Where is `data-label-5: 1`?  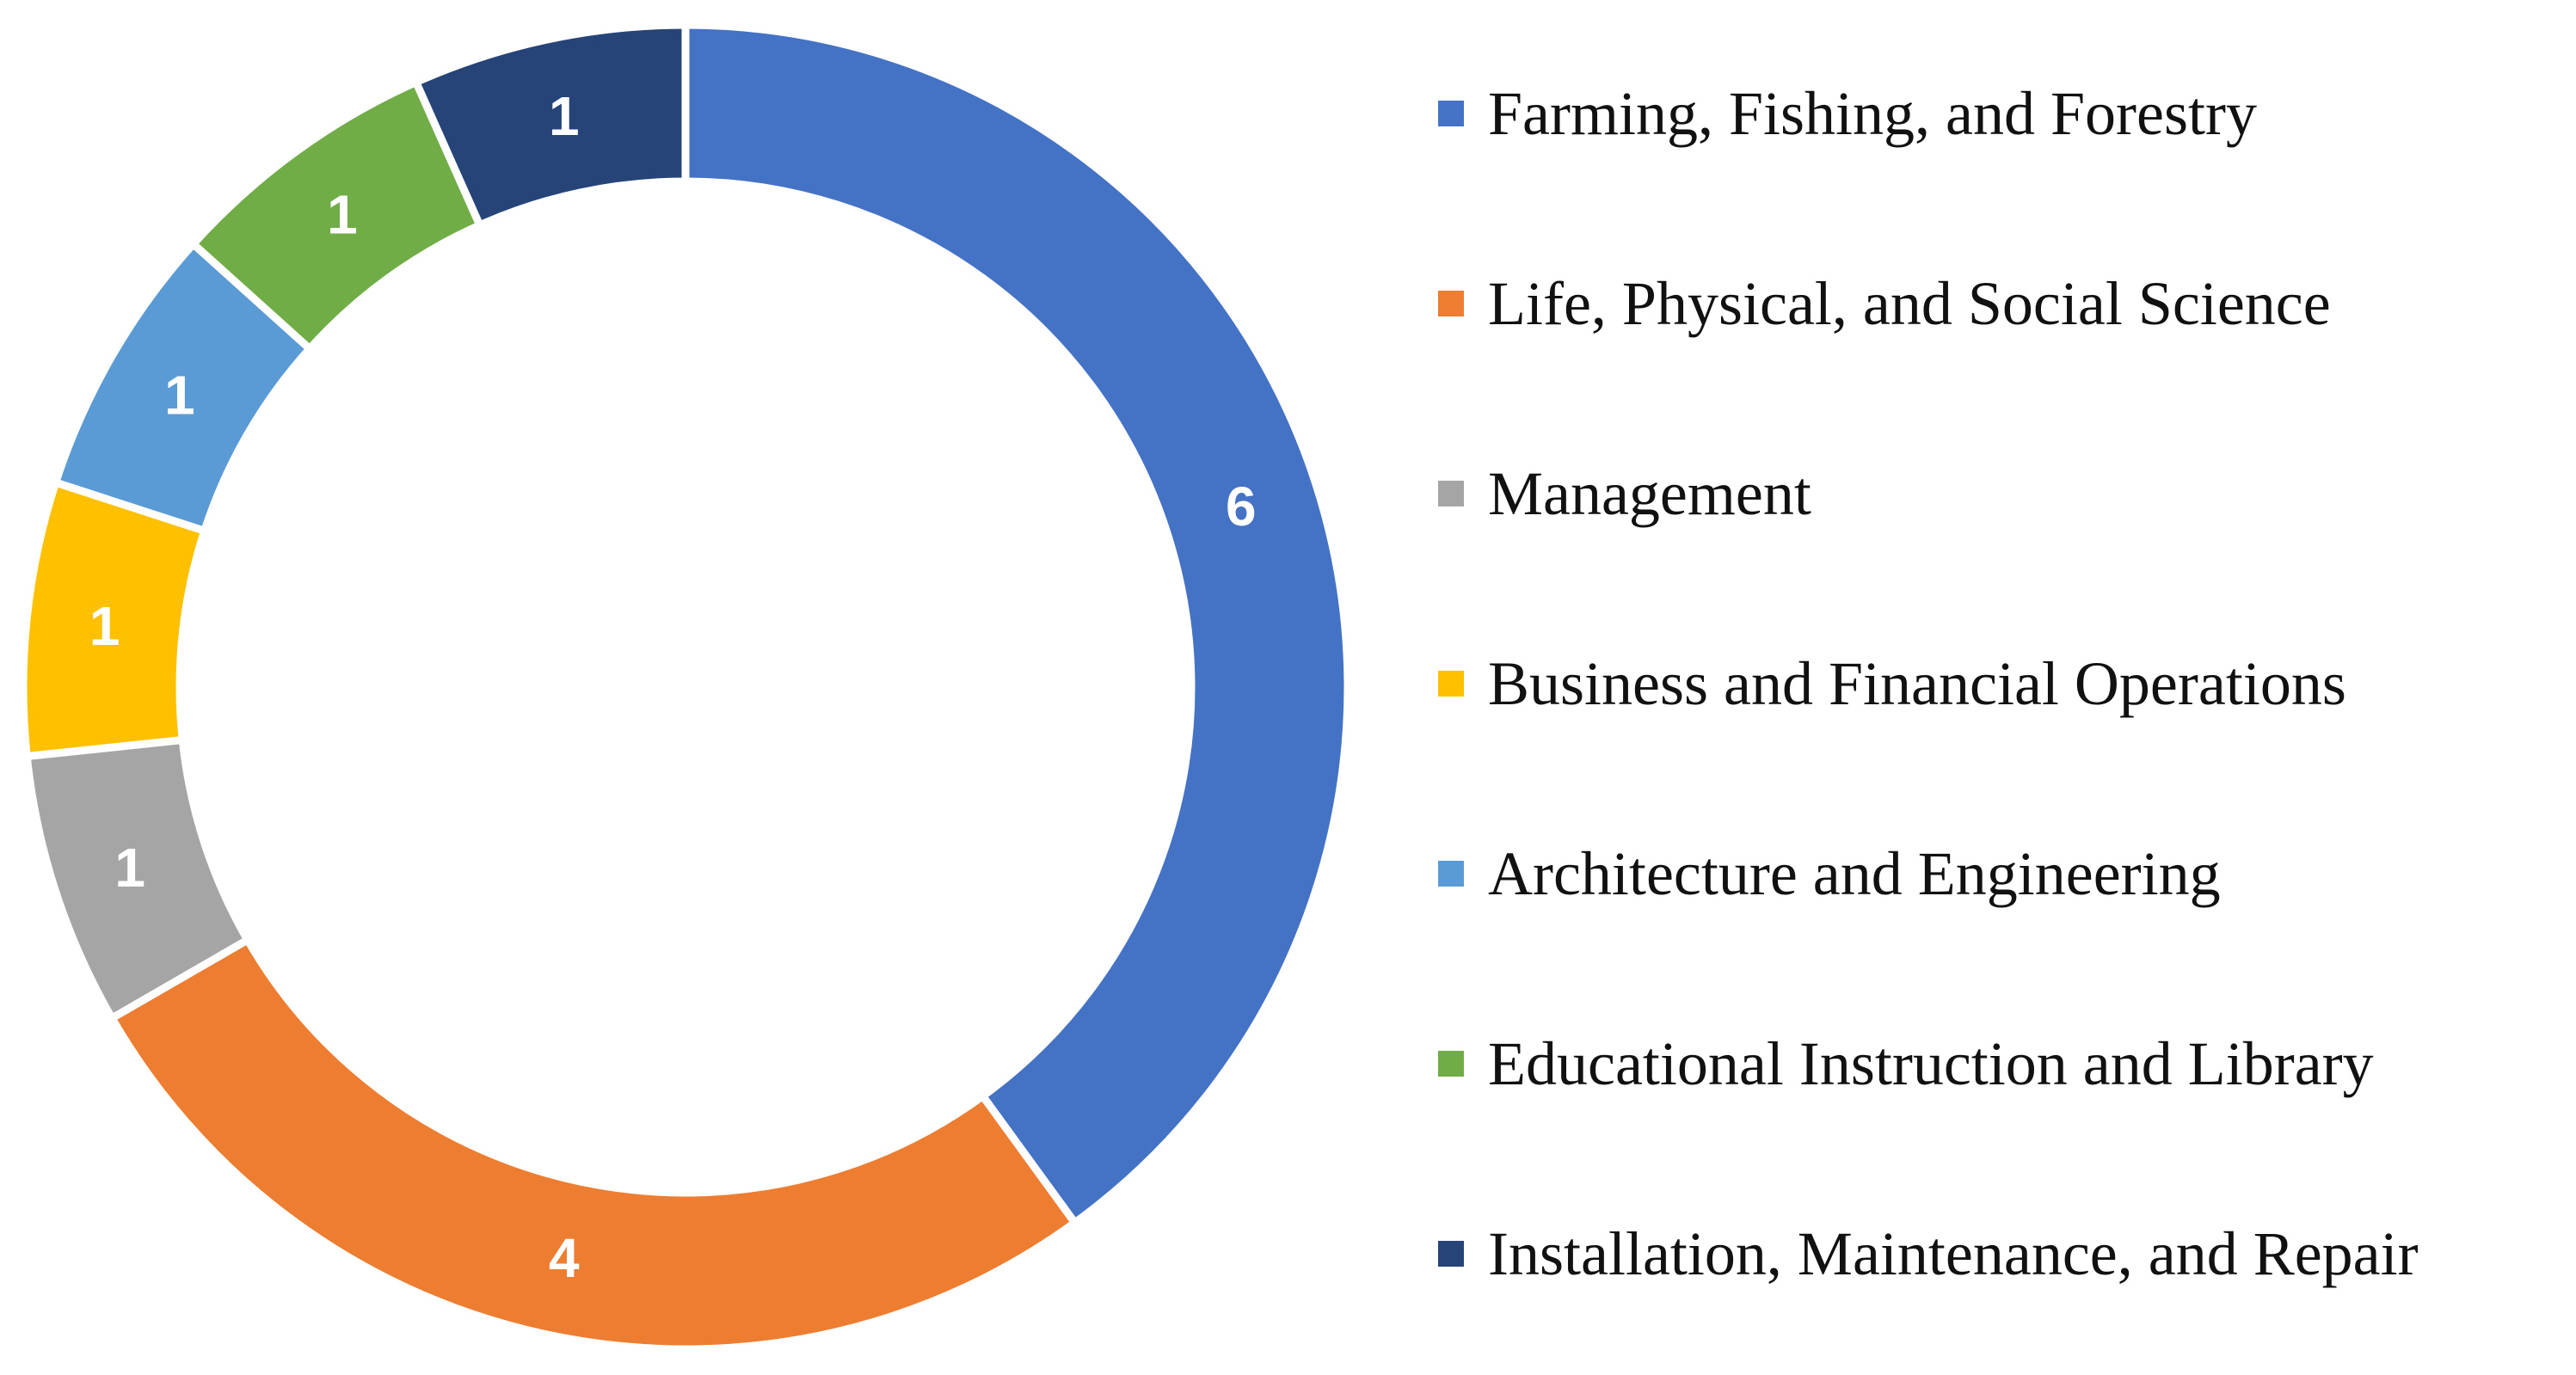 data-label-5: 1 is located at coordinates (179, 396).